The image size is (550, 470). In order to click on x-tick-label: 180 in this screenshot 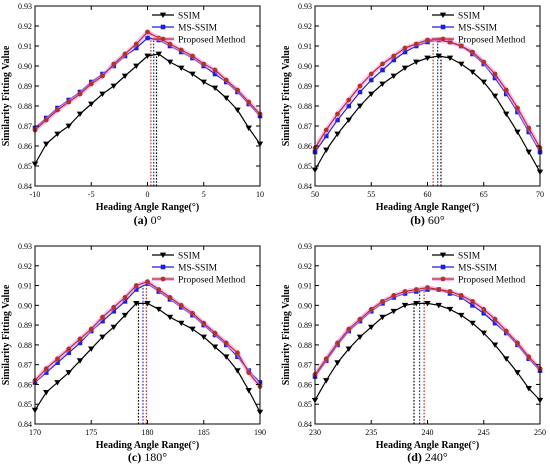, I will do `click(148, 432)`.